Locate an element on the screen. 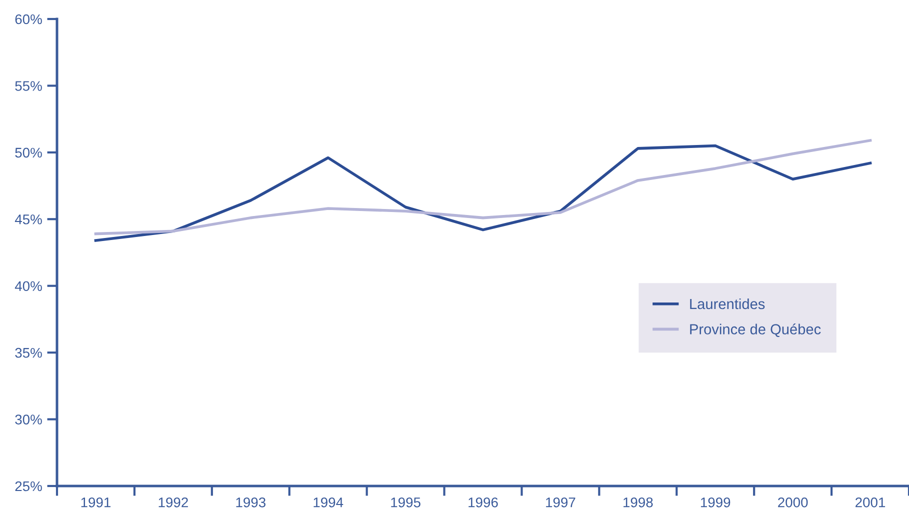 This screenshot has height=518, width=909. y-tick-label: 50% is located at coordinates (28, 153).